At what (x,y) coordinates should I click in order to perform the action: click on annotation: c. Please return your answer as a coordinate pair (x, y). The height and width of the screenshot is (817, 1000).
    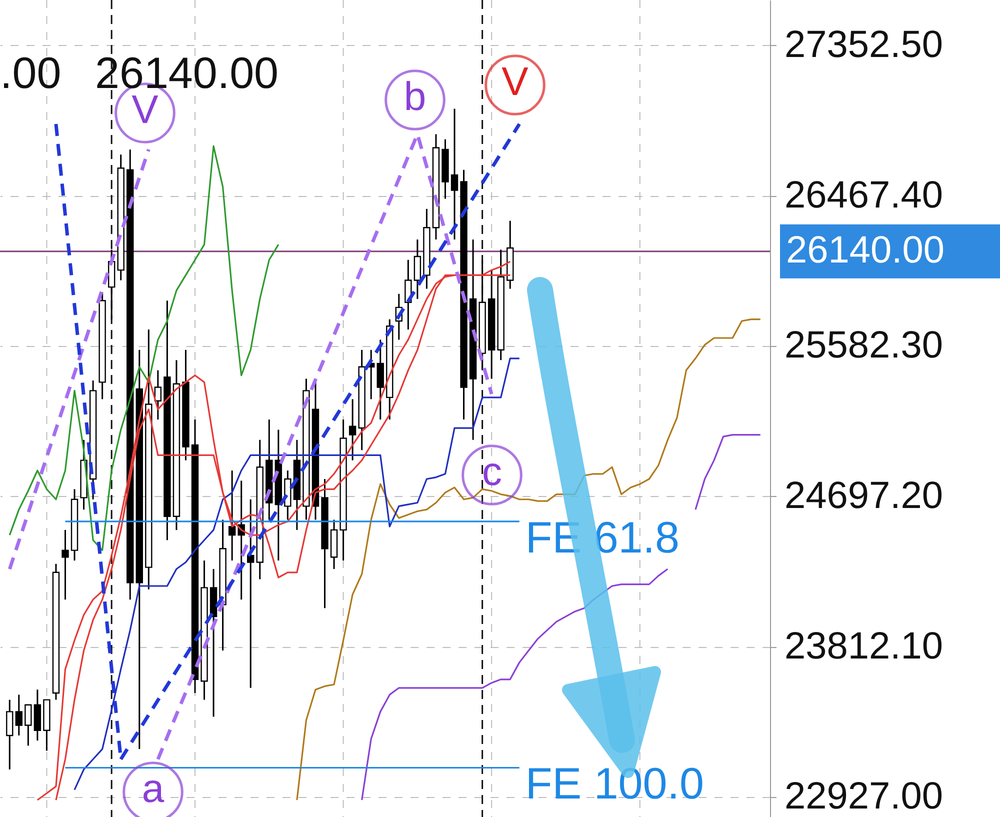
    Looking at the image, I should click on (492, 472).